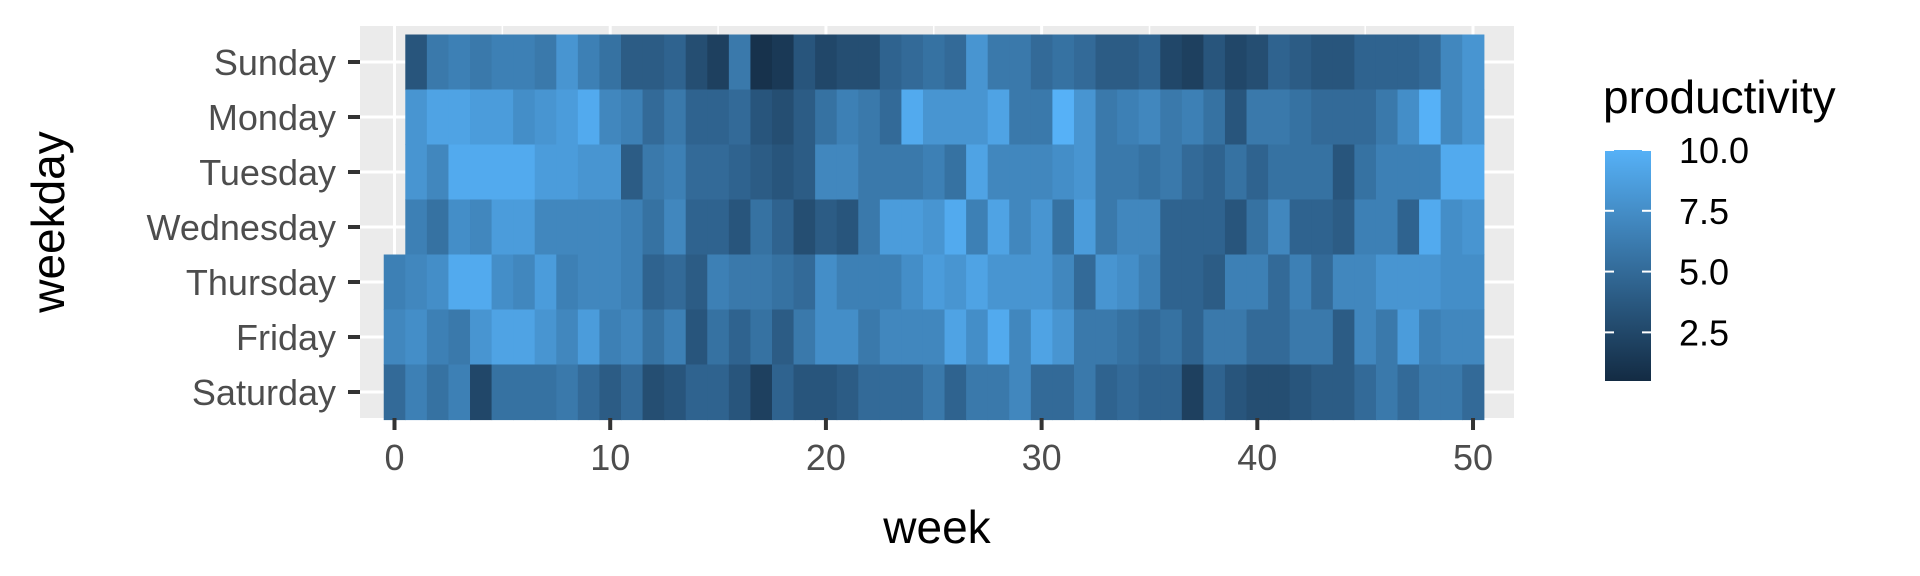 This screenshot has width=1920, height=576. Describe the element at coordinates (936, 527) in the screenshot. I see `x-axis-title: week` at that location.